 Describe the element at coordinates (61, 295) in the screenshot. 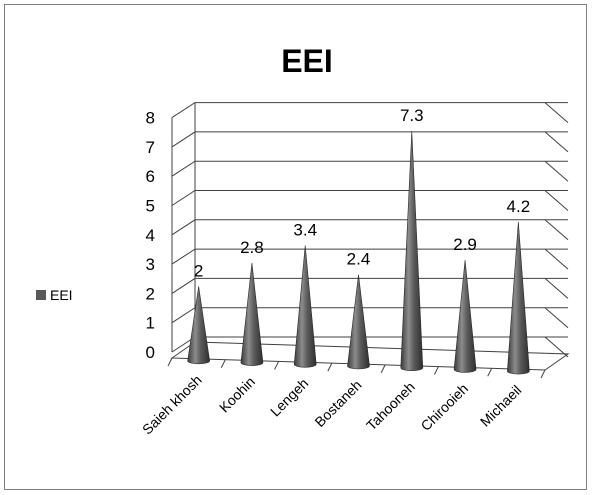

I see `legend-label-eei: EEI` at that location.